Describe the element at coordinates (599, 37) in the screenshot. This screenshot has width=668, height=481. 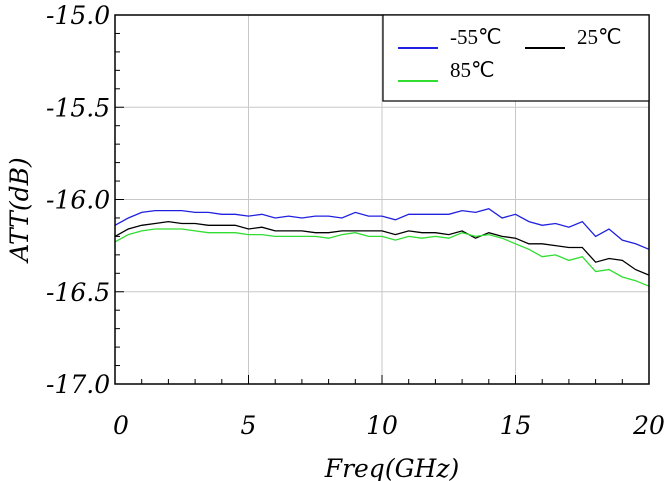
I see `legend-label: 25℃` at that location.